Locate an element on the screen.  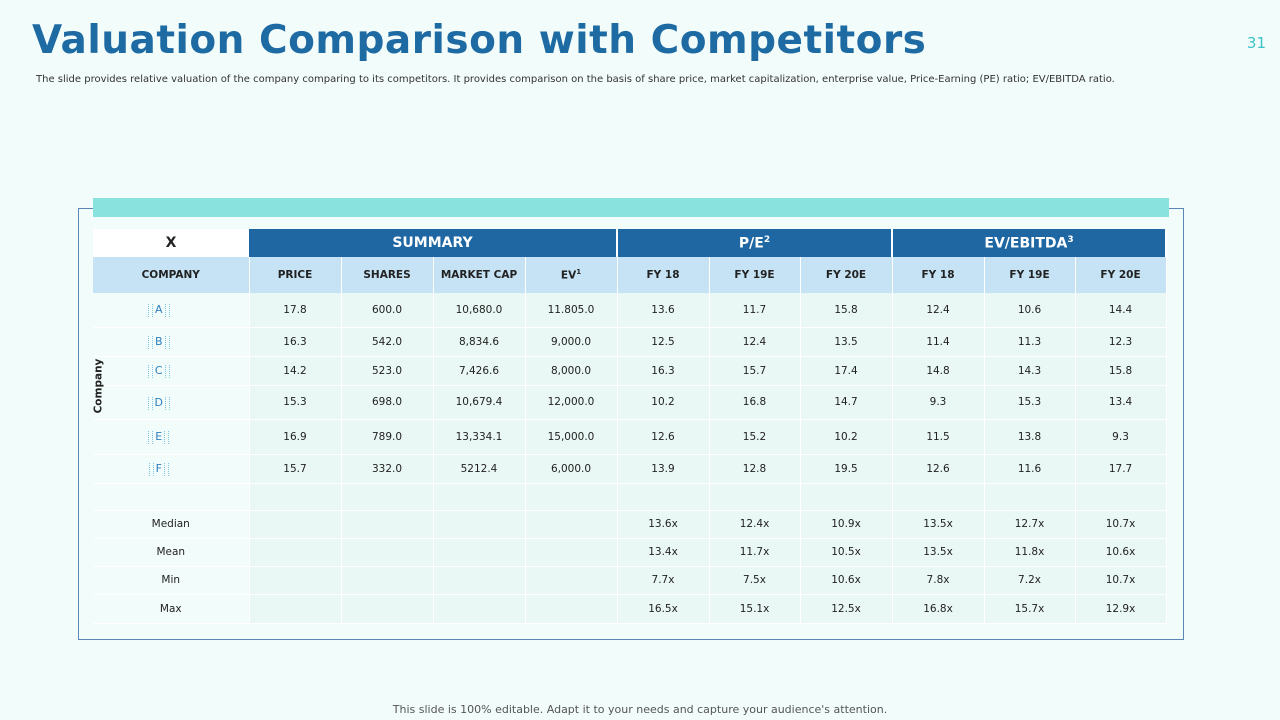
stat-cell: 15.7x is located at coordinates (1030, 609).